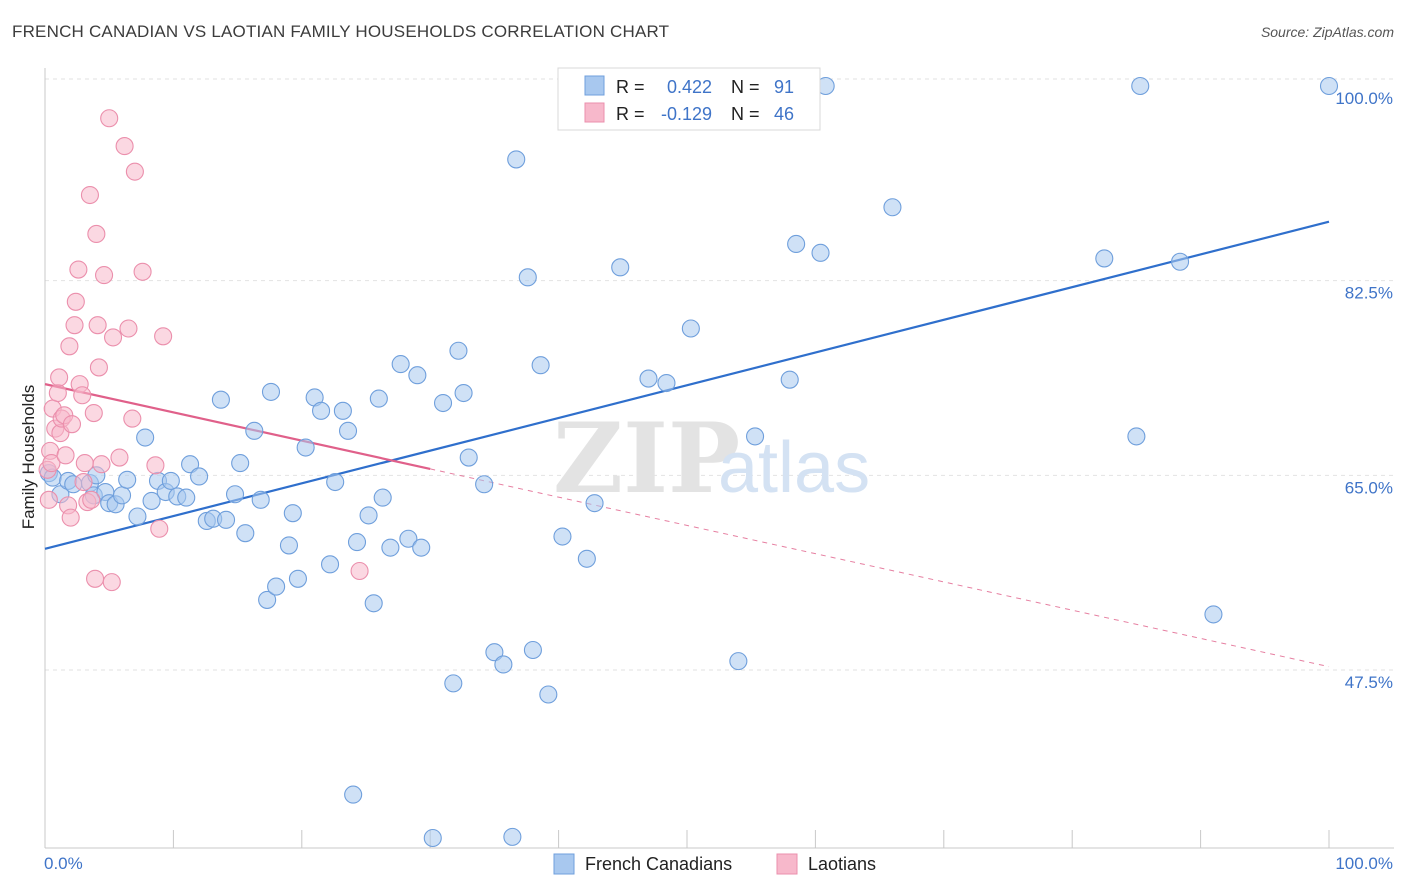 The width and height of the screenshot is (1406, 892). I want to click on y-tick-label: 47.5%, so click(1369, 682).